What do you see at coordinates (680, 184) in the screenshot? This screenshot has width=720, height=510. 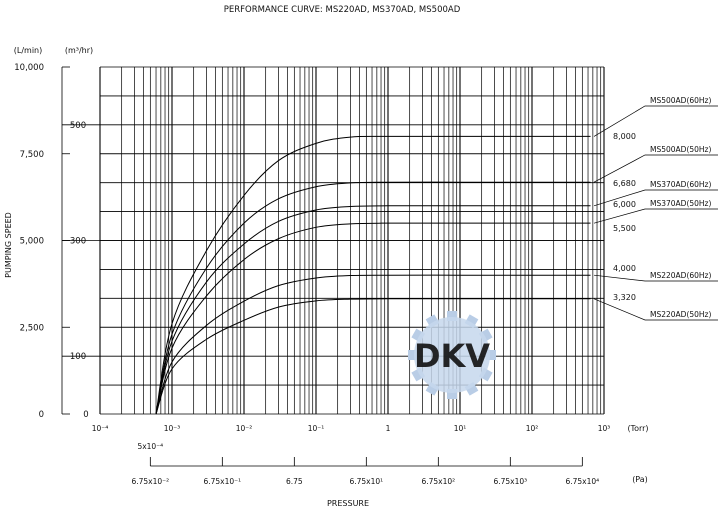 I see `series-name-label: MS370AD(60Hz)` at bounding box center [680, 184].